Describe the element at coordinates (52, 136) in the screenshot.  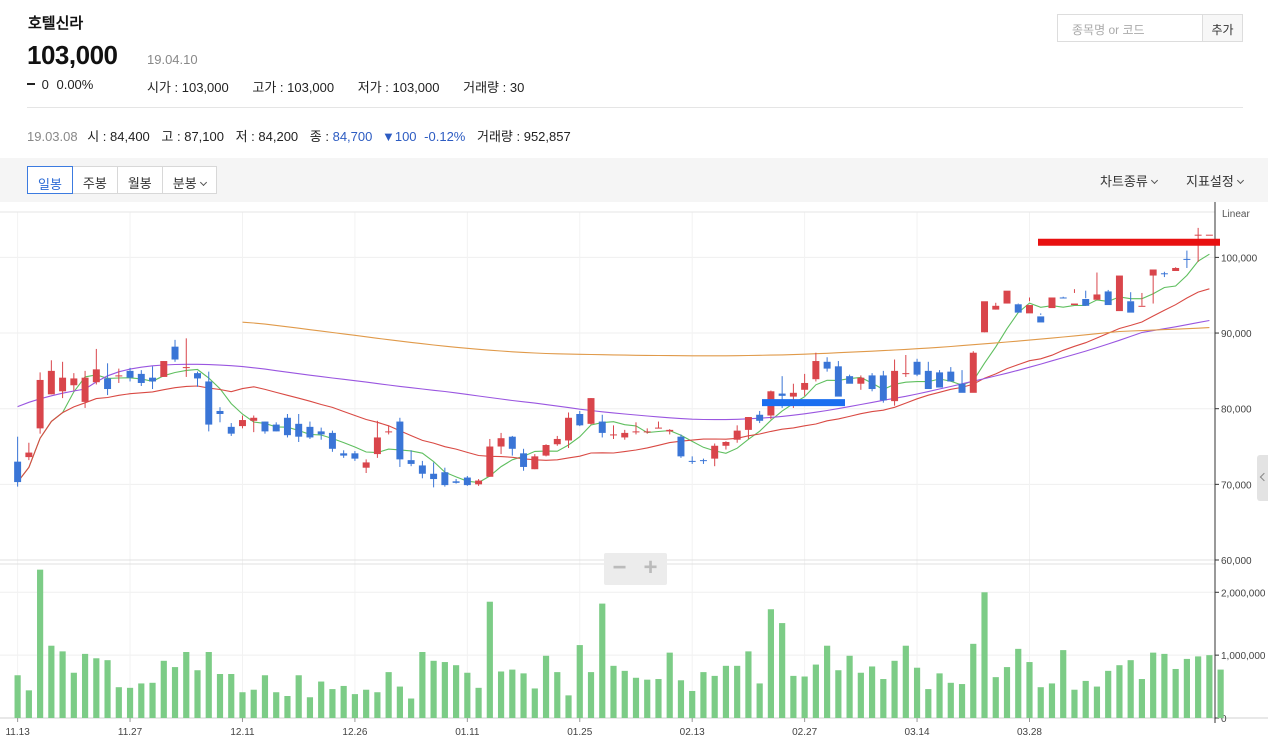
I see `selected-date: 19.03.08` at that location.